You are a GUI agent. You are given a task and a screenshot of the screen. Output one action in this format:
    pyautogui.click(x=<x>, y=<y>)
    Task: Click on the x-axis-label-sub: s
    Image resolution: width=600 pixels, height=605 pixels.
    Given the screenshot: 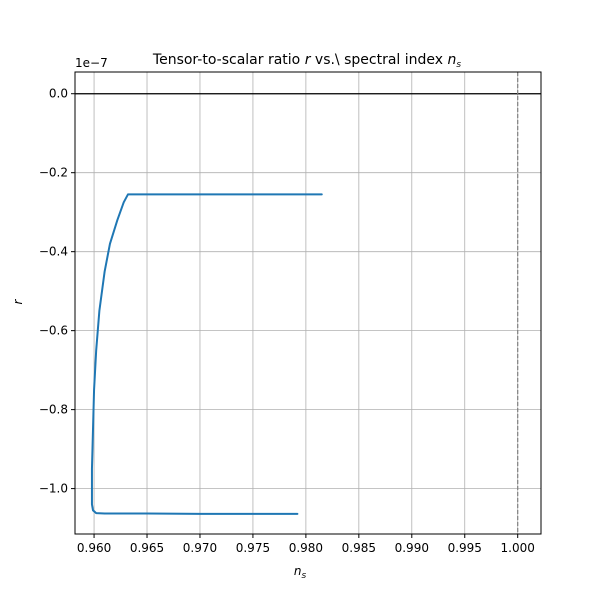 What is the action you would take?
    pyautogui.click(x=303, y=576)
    